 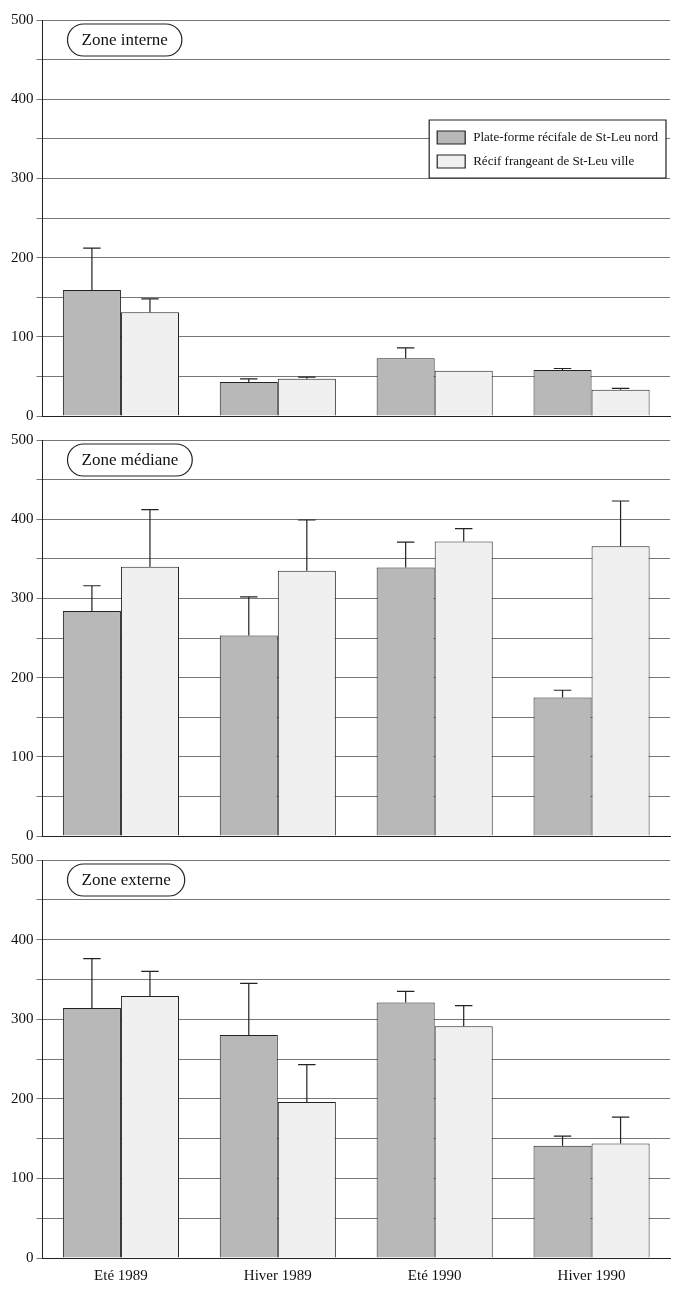 What do you see at coordinates (591, 1274) in the screenshot?
I see `x-tick-label: Hiver 1990` at bounding box center [591, 1274].